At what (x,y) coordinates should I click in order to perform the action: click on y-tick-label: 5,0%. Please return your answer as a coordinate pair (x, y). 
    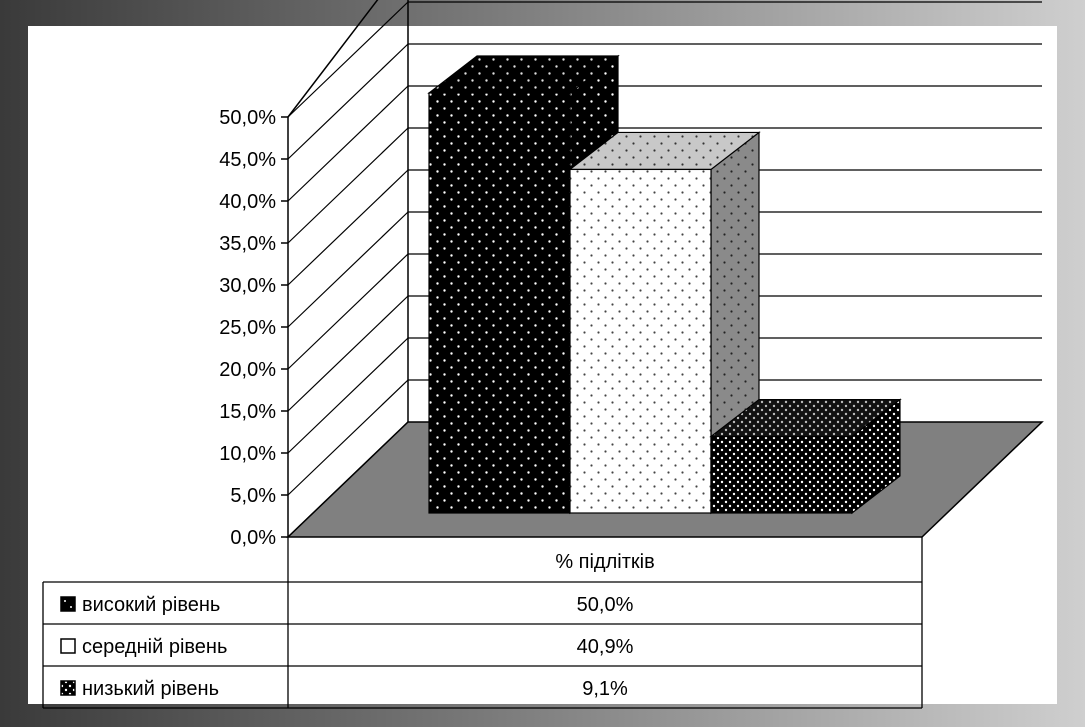
    Looking at the image, I should click on (253, 496).